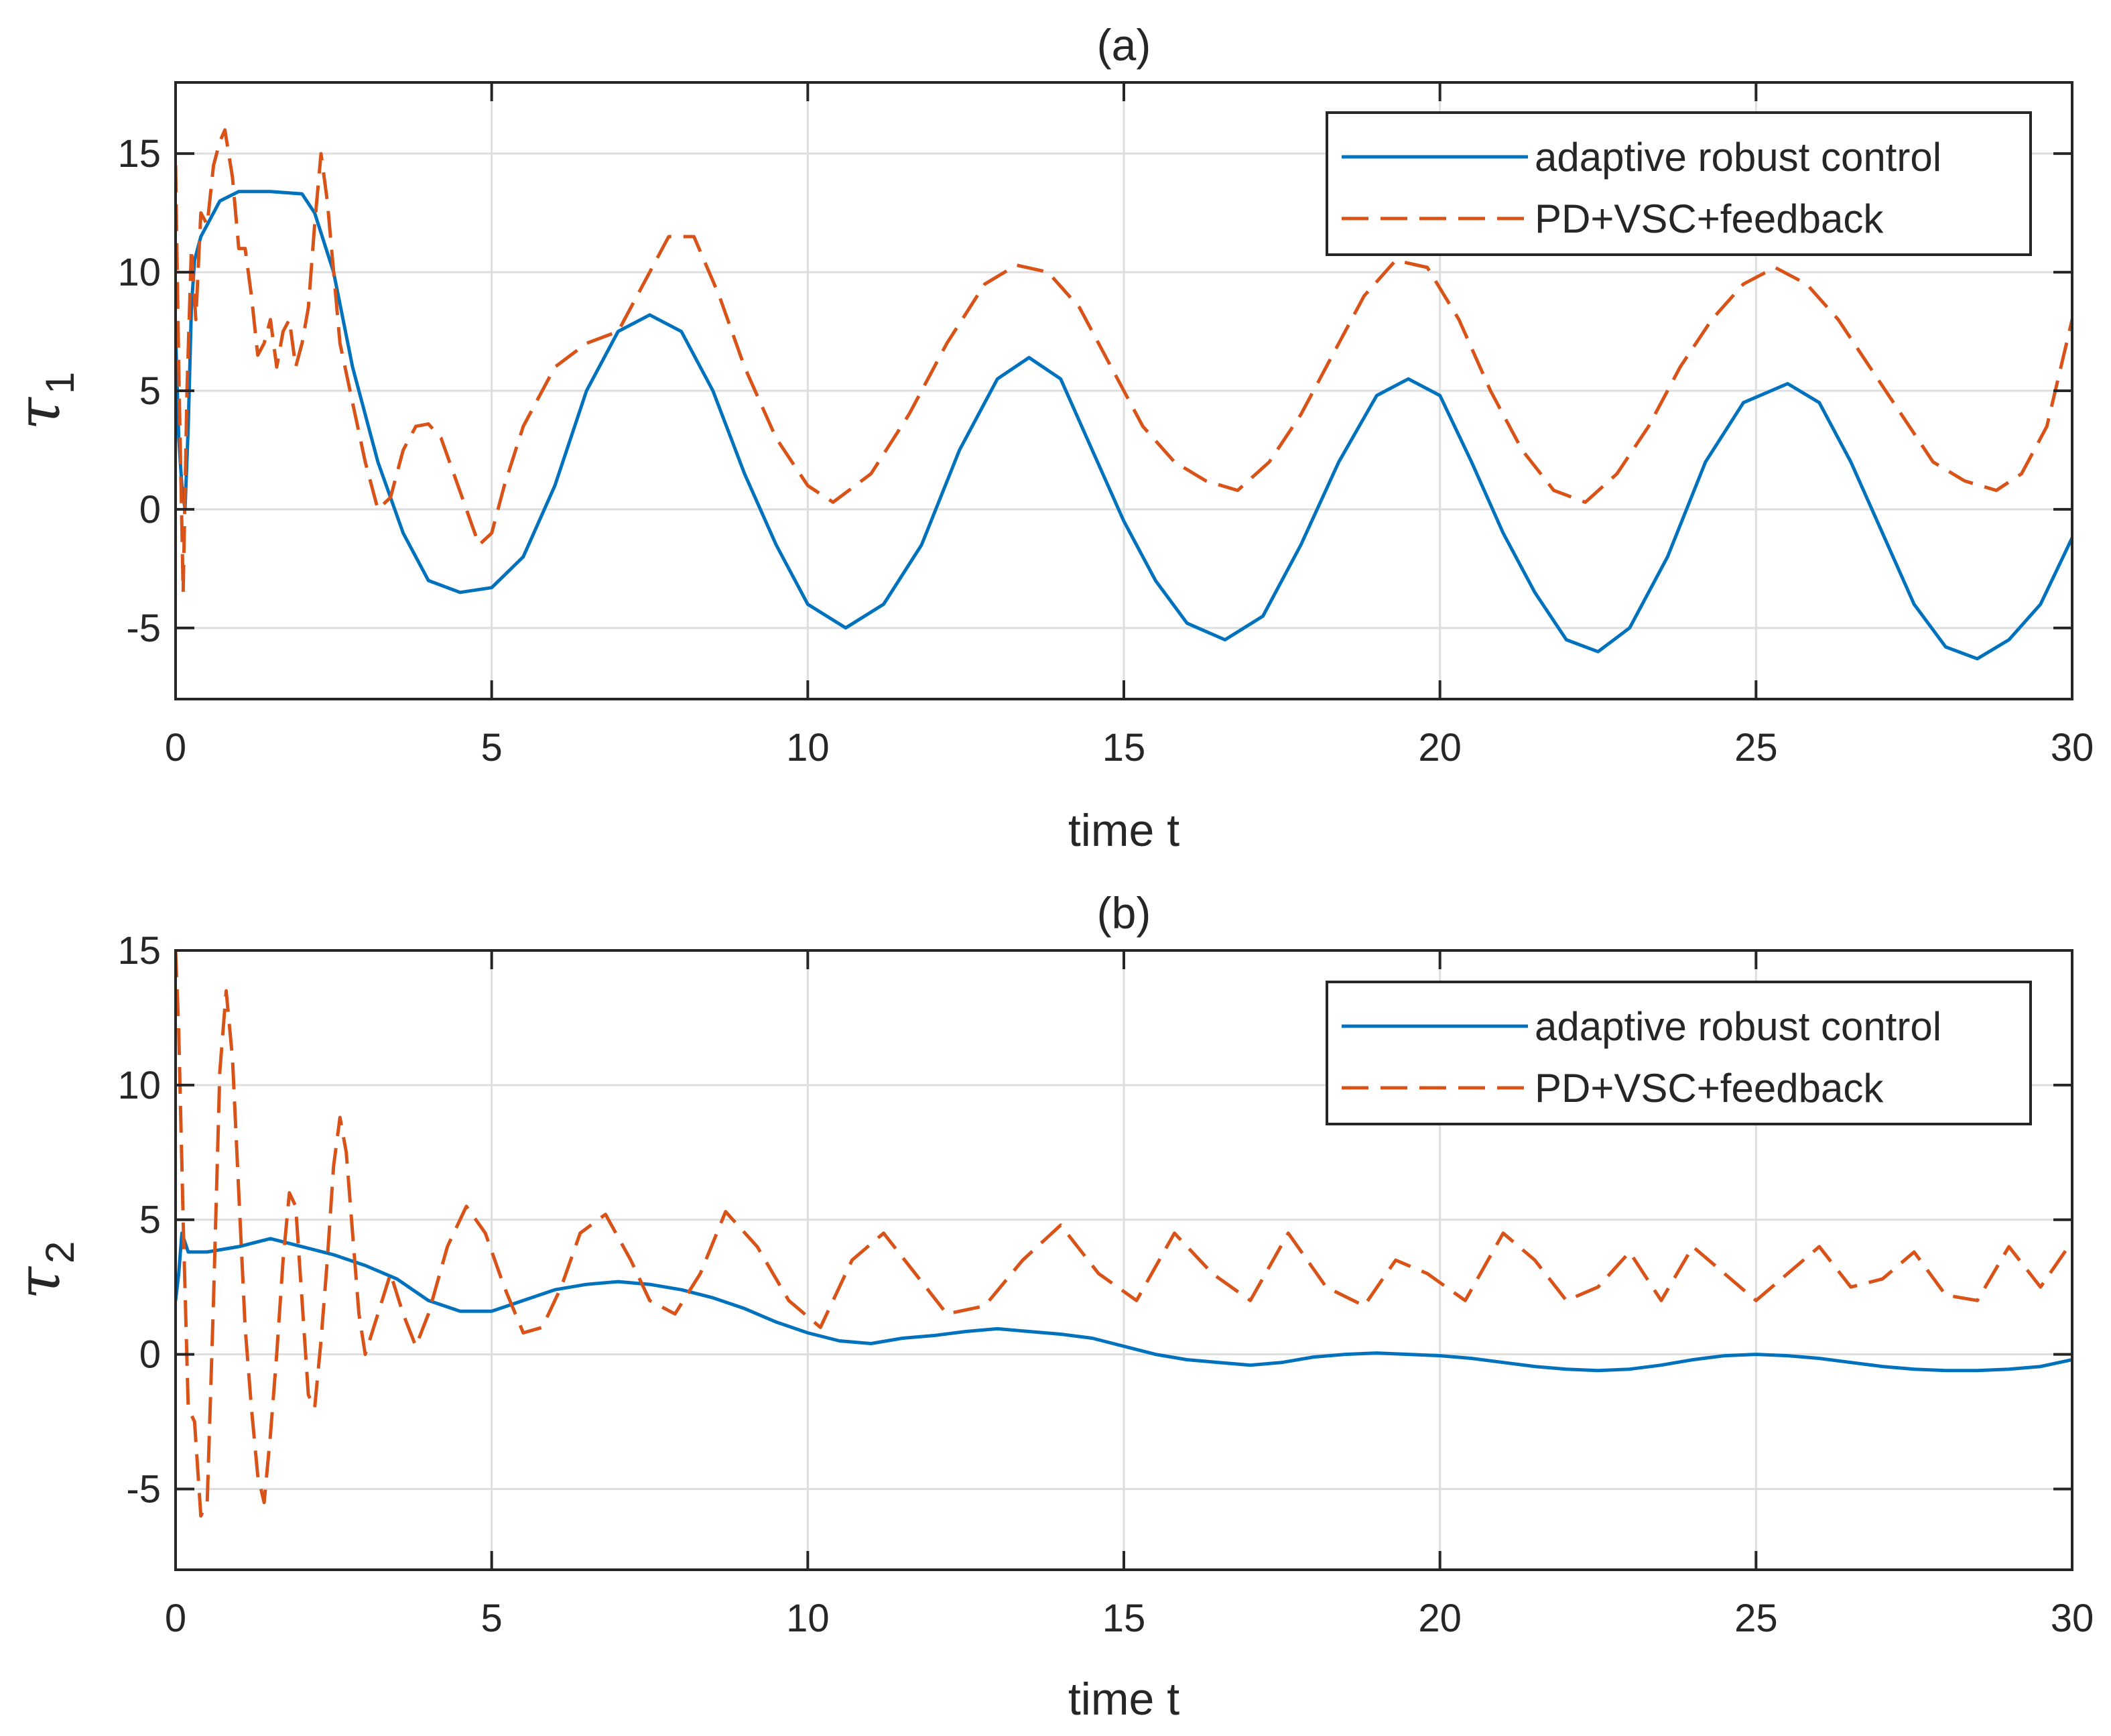 Image resolution: width=2111 pixels, height=1736 pixels. Describe the element at coordinates (1124, 913) in the screenshot. I see `chart-title: (b)` at that location.